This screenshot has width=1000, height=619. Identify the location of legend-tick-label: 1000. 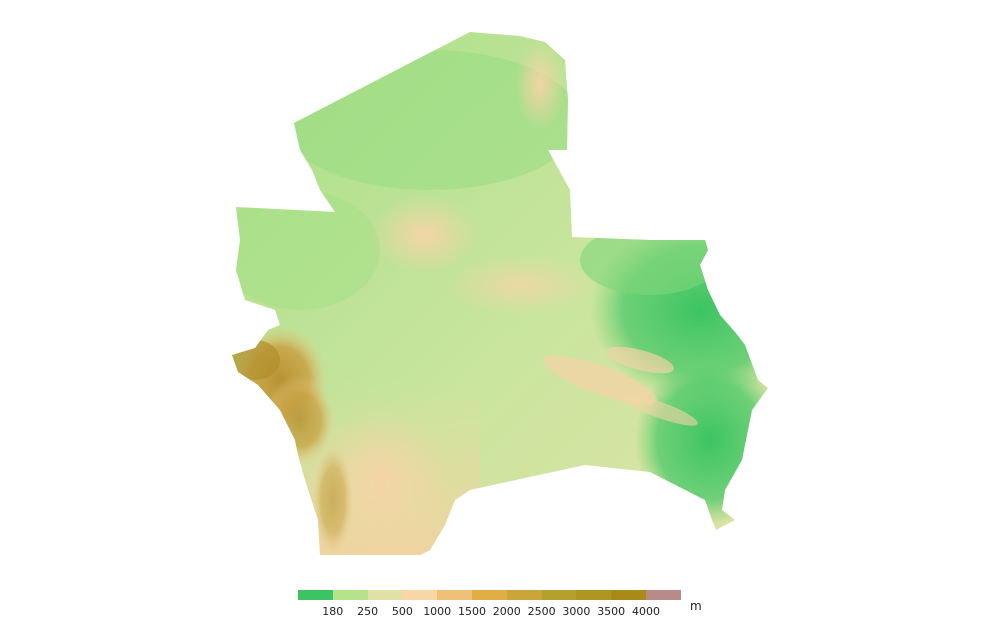
(437, 611).